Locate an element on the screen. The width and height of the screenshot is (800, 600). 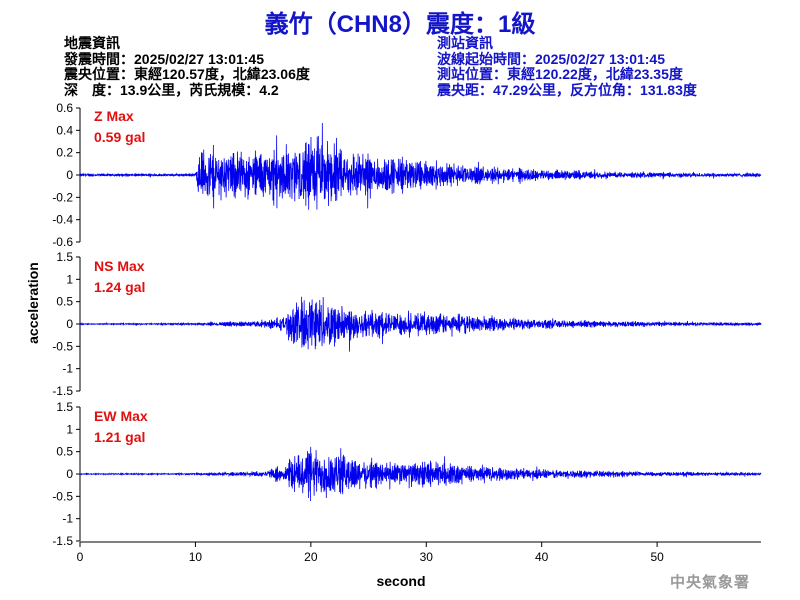
waveform-trace-z is located at coordinates (420, 166).